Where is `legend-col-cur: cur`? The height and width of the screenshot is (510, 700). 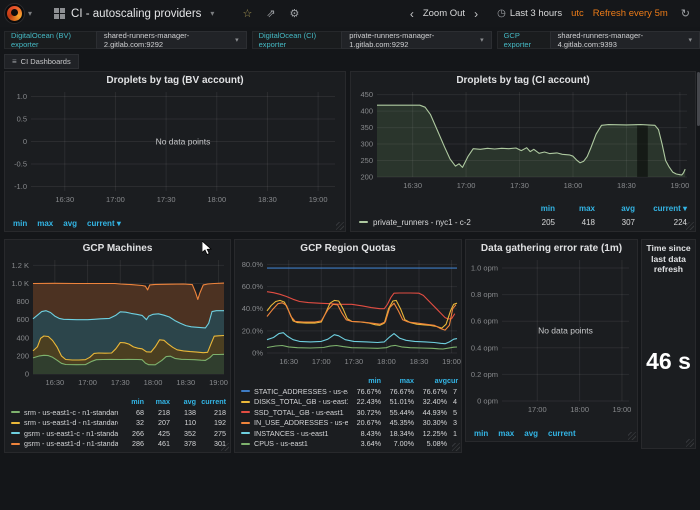
legend-col-cur: cur is located at coordinates (453, 381).